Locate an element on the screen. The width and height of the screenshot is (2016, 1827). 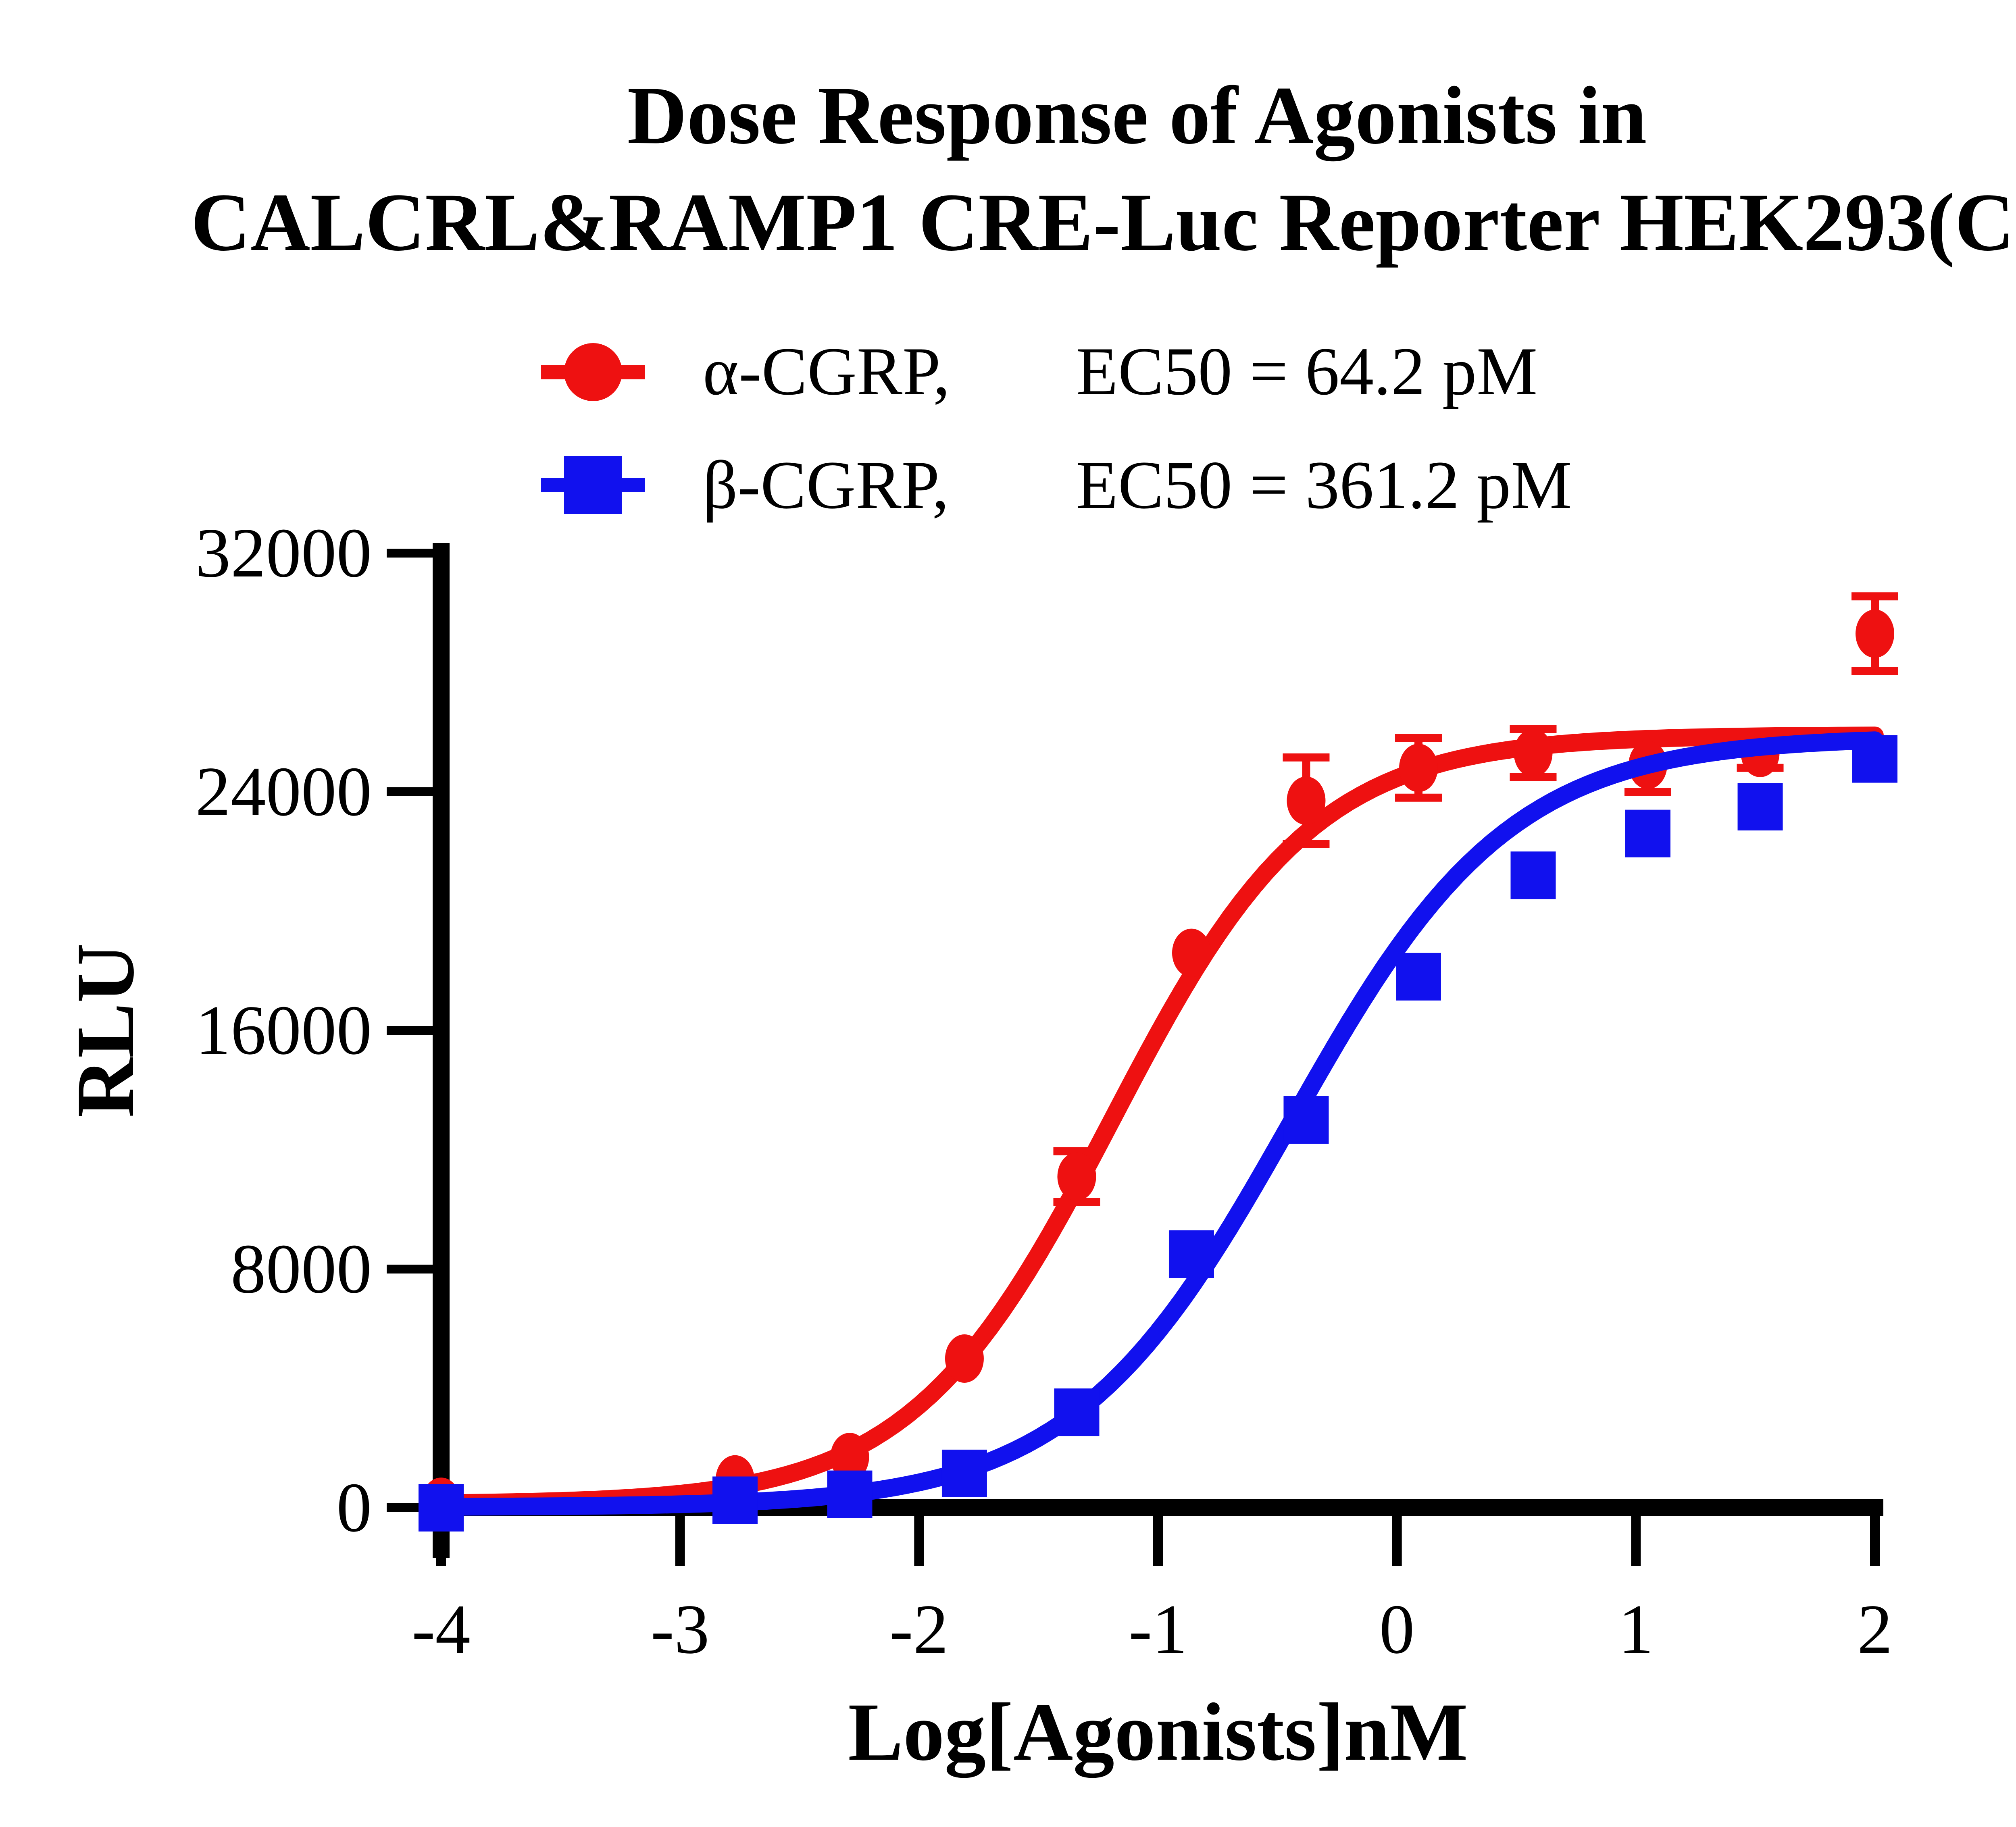
legend-ec50-beta: EC50 = 361.2 pM is located at coordinates (1324, 485).